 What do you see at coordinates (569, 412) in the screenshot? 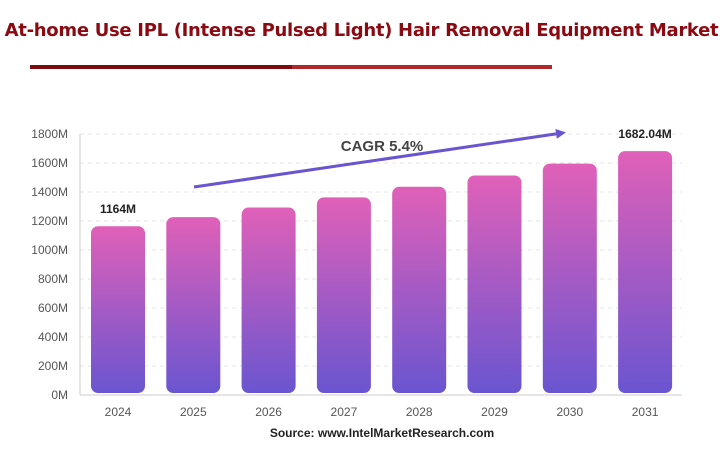
I see `x-tick-label: 2030` at bounding box center [569, 412].